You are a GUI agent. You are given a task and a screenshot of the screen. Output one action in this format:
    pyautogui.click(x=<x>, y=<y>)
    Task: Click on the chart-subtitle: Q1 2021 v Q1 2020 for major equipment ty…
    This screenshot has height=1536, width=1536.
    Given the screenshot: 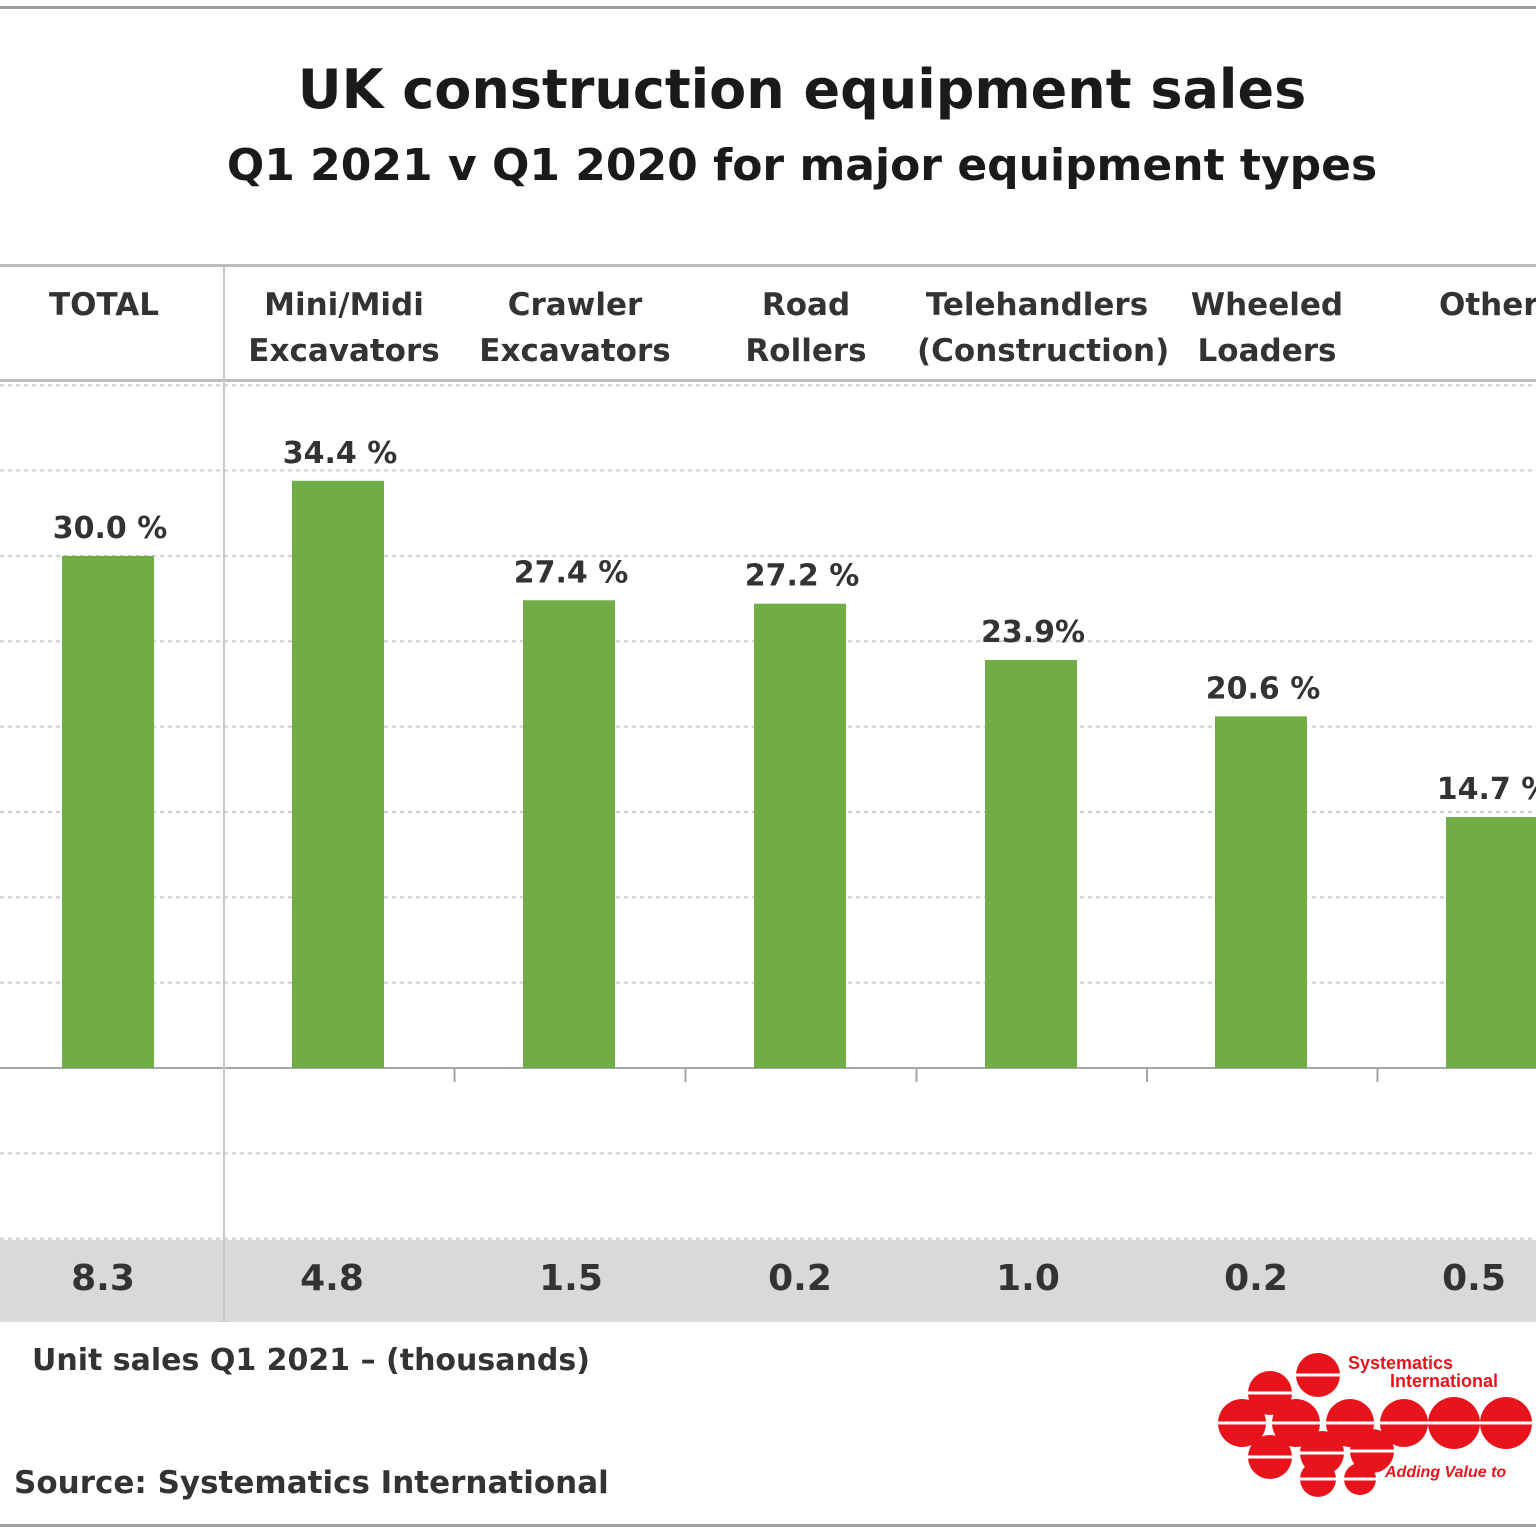 What is the action you would take?
    pyautogui.click(x=802, y=165)
    